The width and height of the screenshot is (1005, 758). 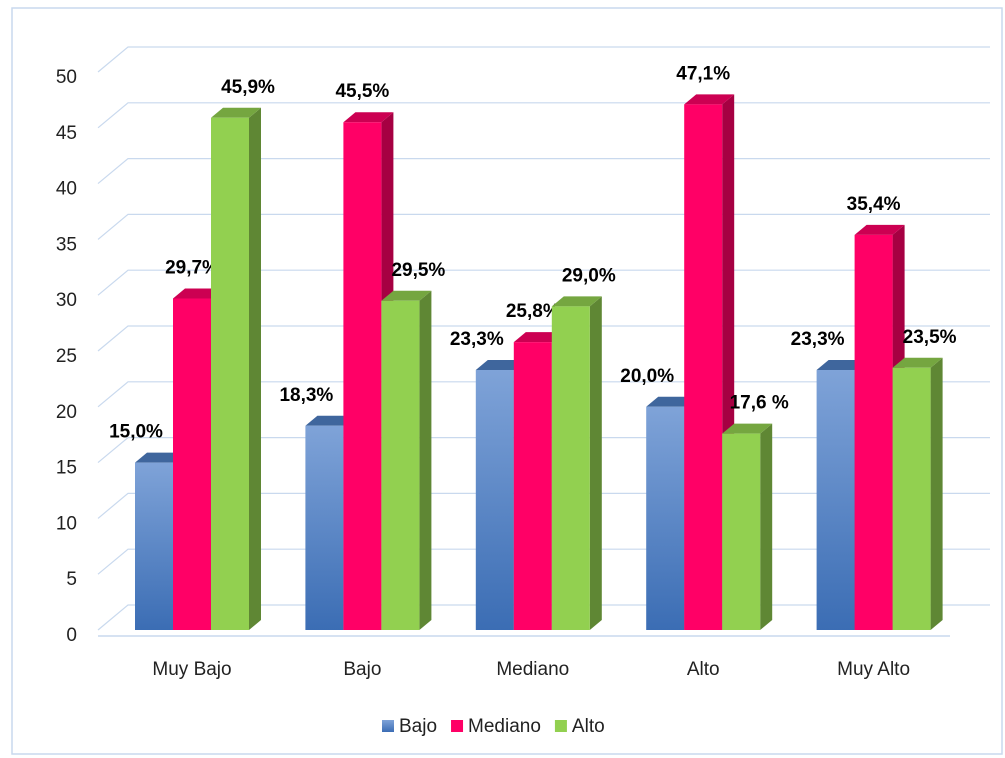 I want to click on grid-line, so click(x=543, y=59).